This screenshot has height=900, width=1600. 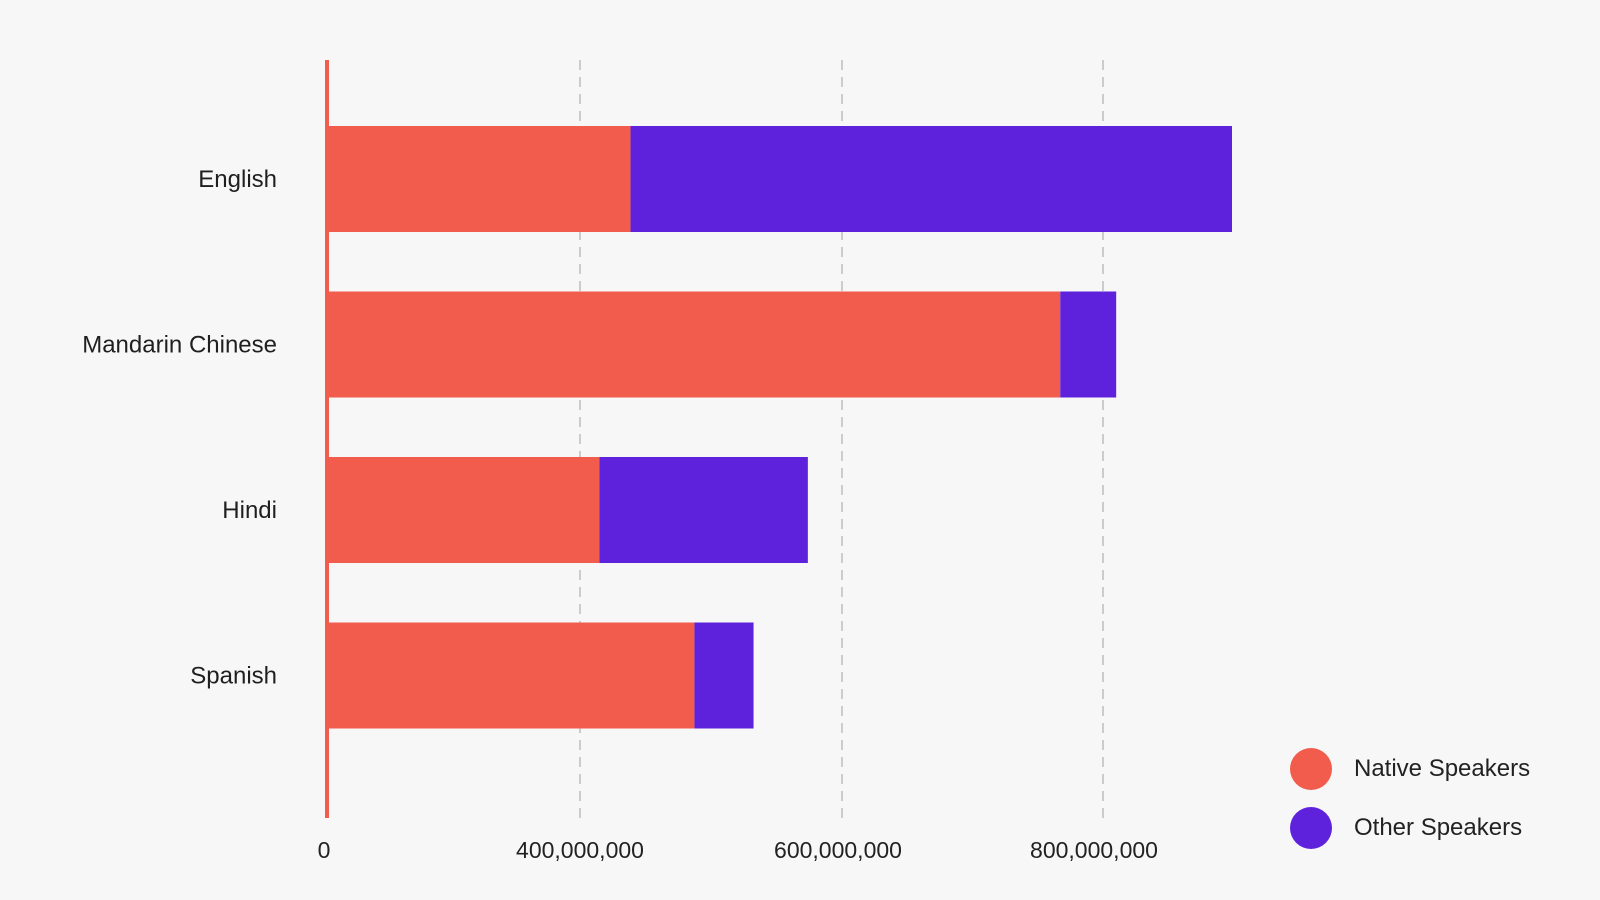 I want to click on category-labels: English Mandarin Chinese Hindi Spanish, so click(x=179, y=428).